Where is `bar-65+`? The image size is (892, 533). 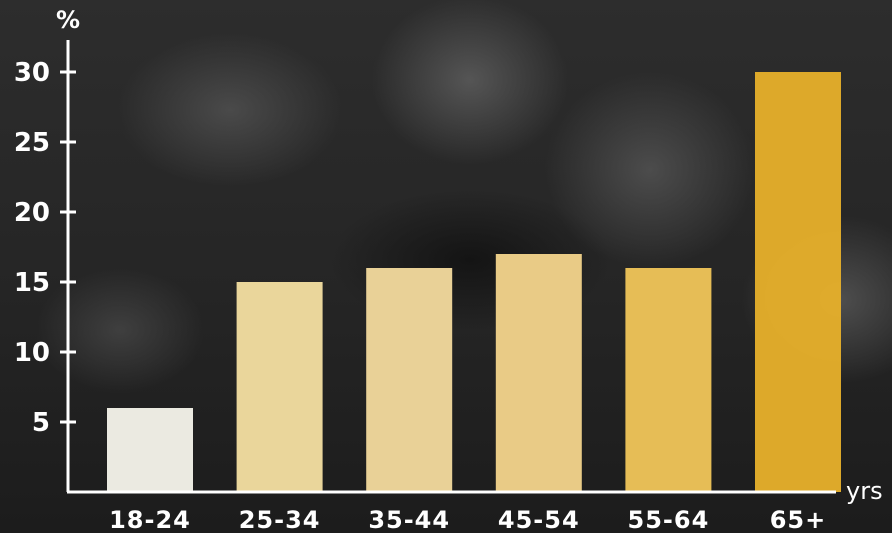
bar-65+ is located at coordinates (798, 282).